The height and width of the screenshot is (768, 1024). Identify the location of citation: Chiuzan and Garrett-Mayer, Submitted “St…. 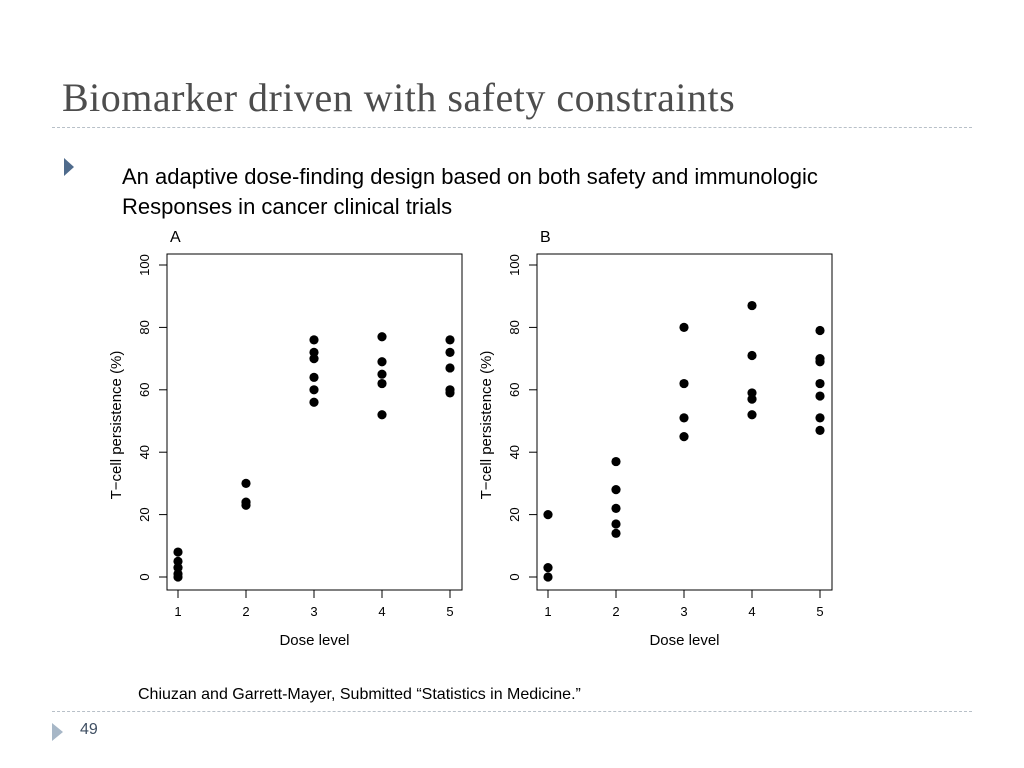
(359, 694).